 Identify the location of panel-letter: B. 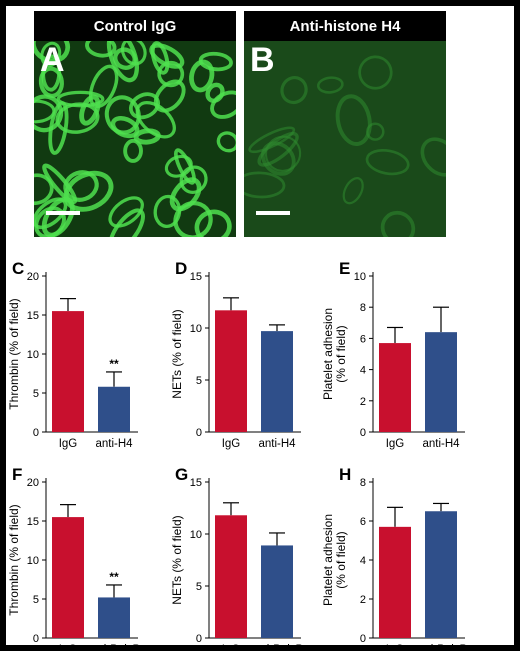
(262, 60).